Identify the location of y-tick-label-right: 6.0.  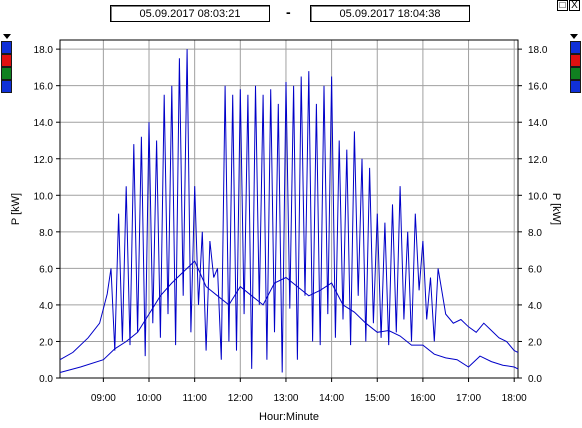
(535, 269).